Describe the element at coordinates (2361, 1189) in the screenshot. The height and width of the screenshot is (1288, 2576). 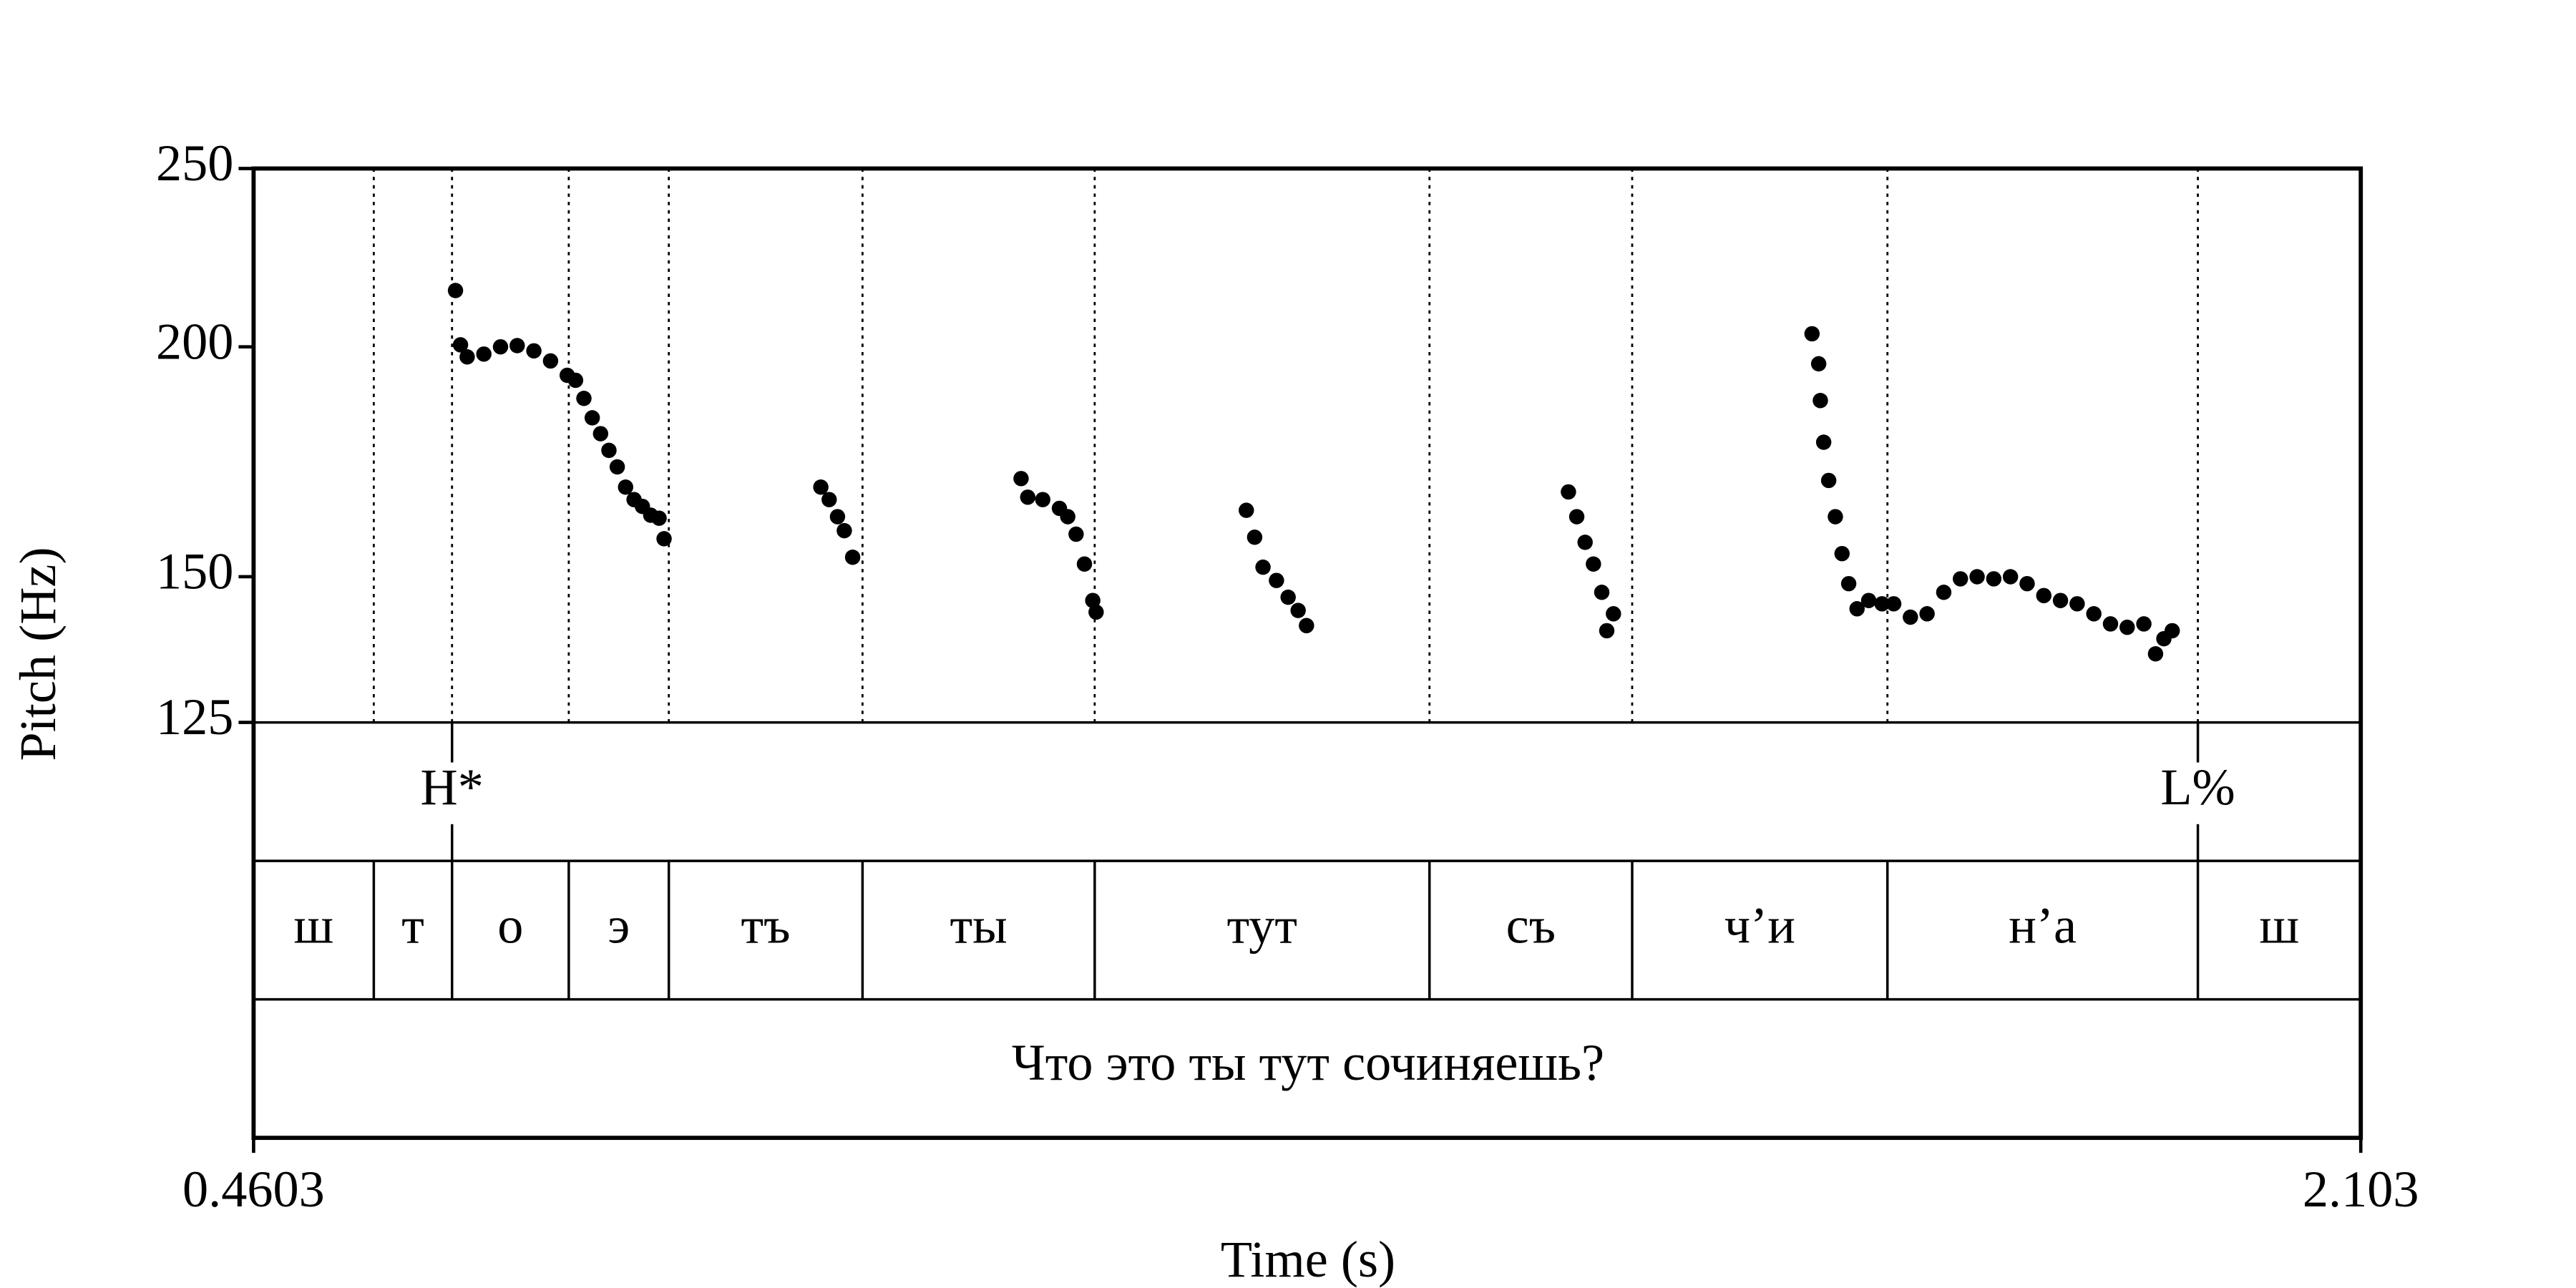
I see `x-tick-label: 2.103` at that location.